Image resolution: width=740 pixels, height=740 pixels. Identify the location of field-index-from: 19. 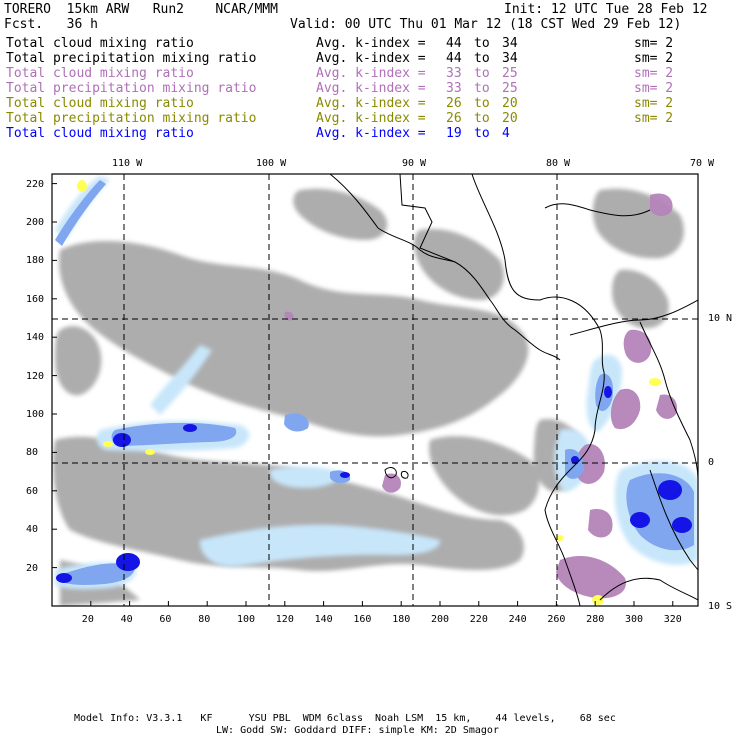
(454, 133).